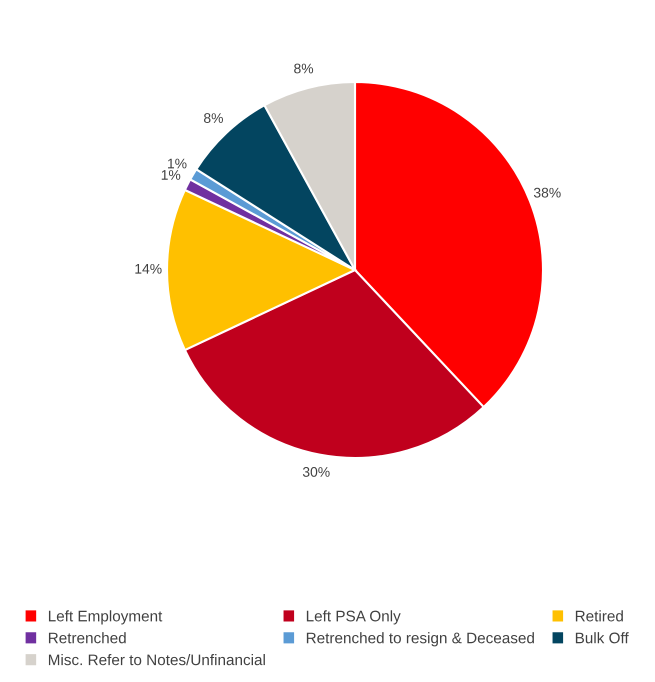 The height and width of the screenshot is (682, 655). What do you see at coordinates (602, 638) in the screenshot?
I see `legend-label: Bulk Off` at bounding box center [602, 638].